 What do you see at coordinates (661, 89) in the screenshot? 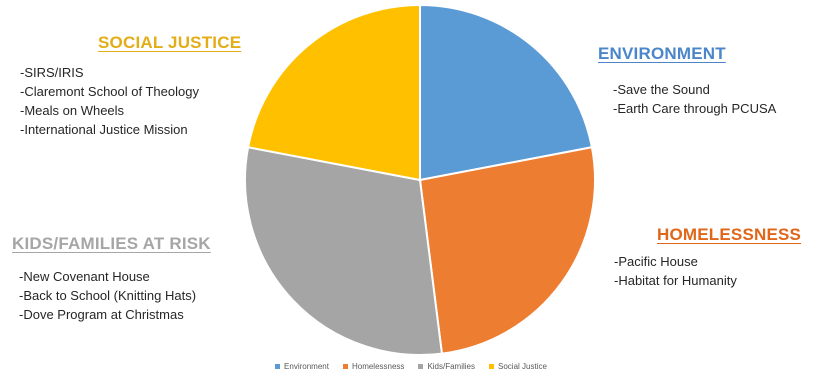
I see `environment-item: -Save the Sound` at bounding box center [661, 89].